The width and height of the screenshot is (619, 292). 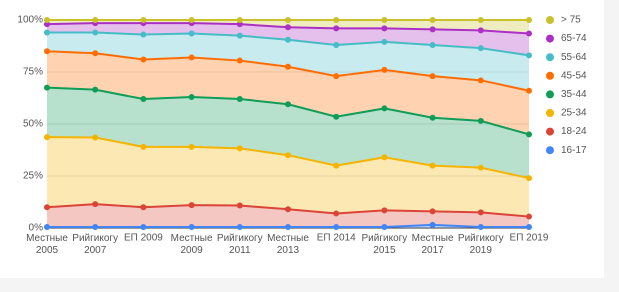 I want to click on x-tick-label: Местные 2017, so click(x=433, y=244).